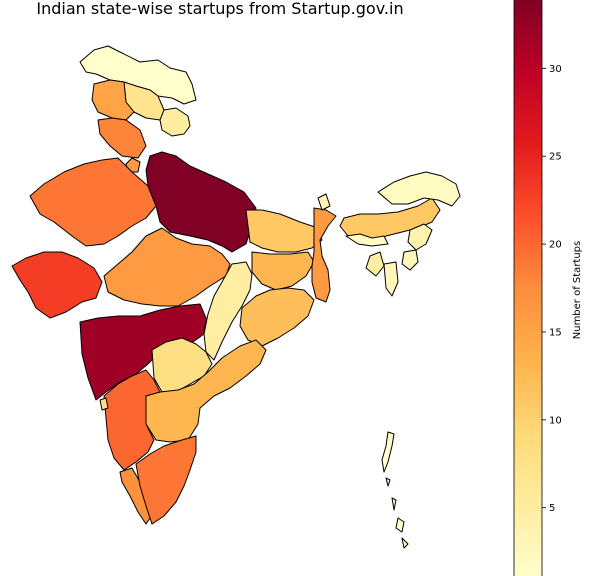 The image size is (593, 576). Describe the element at coordinates (93, 202) in the screenshot. I see `state-rajasthan` at that location.